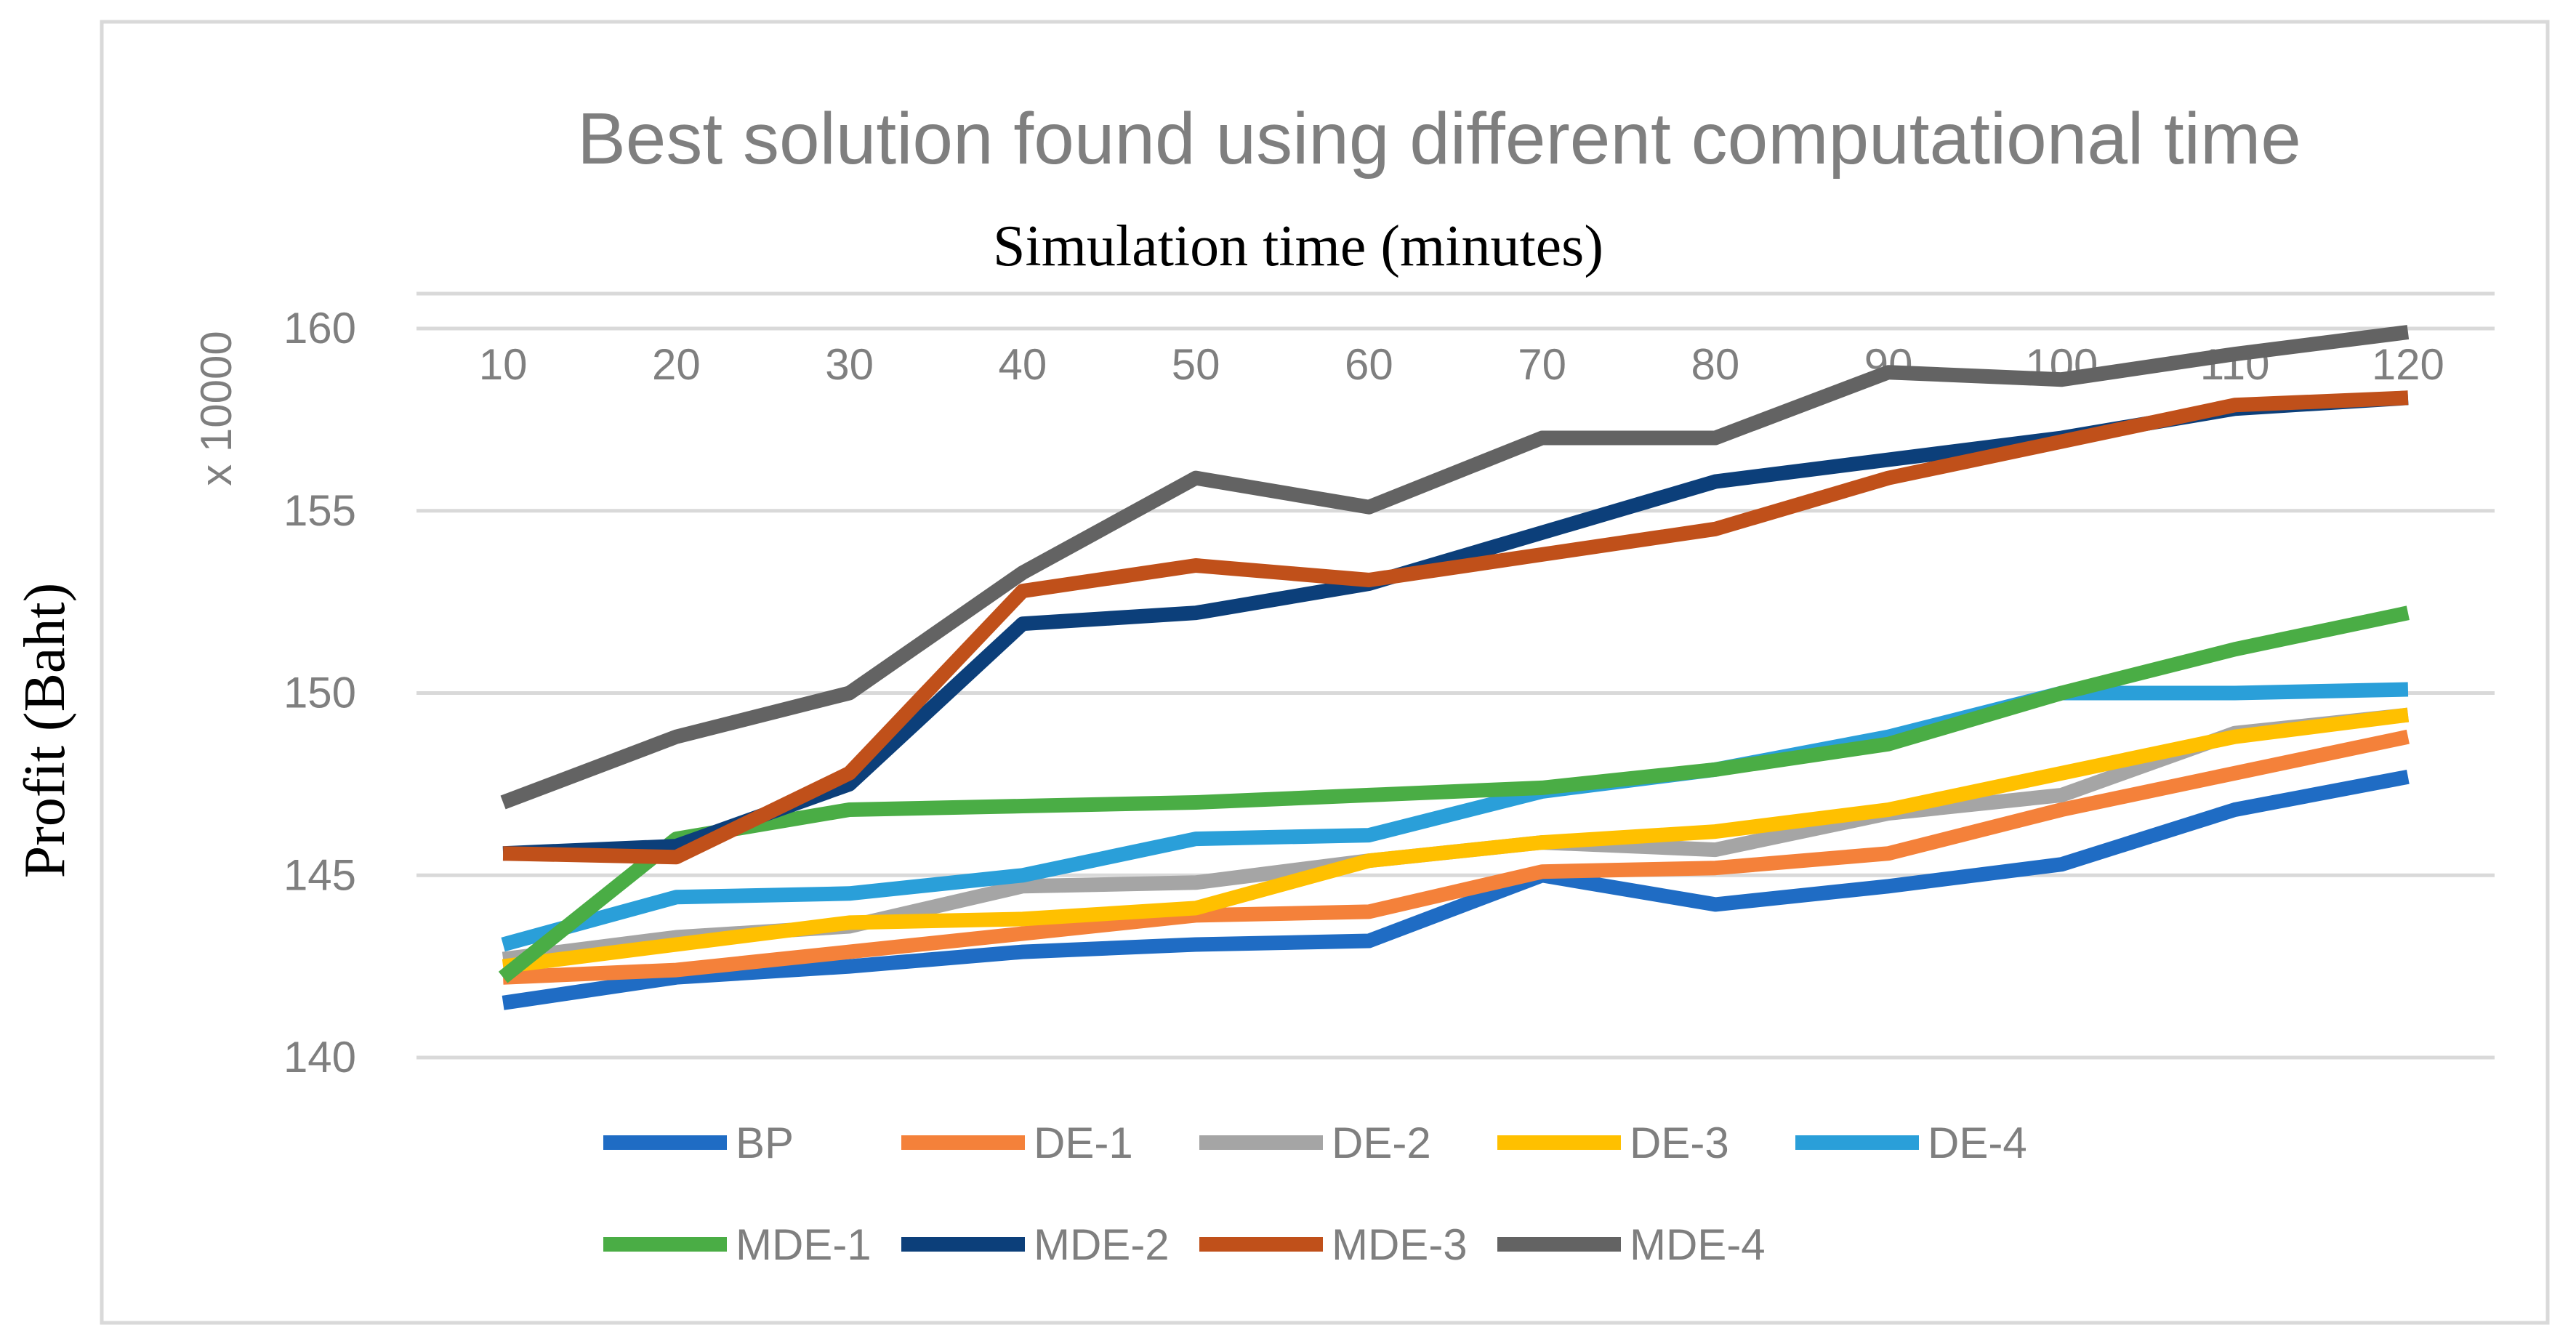  Describe the element at coordinates (1542, 364) in the screenshot. I see `x-tick-label: 70` at that location.